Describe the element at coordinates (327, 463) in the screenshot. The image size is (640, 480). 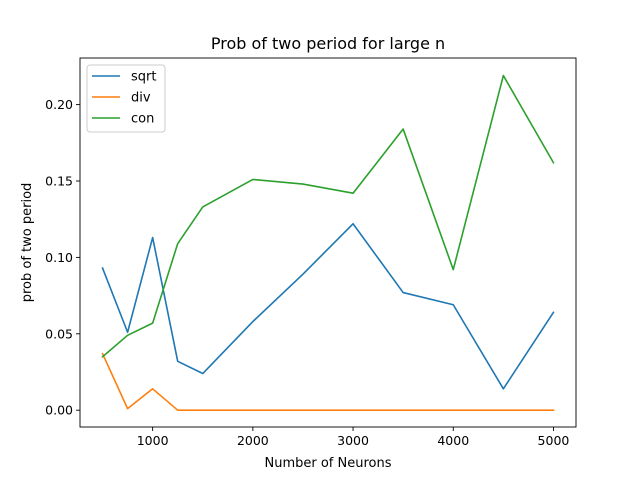
I see `x-axis-label: Number of Neurons` at that location.